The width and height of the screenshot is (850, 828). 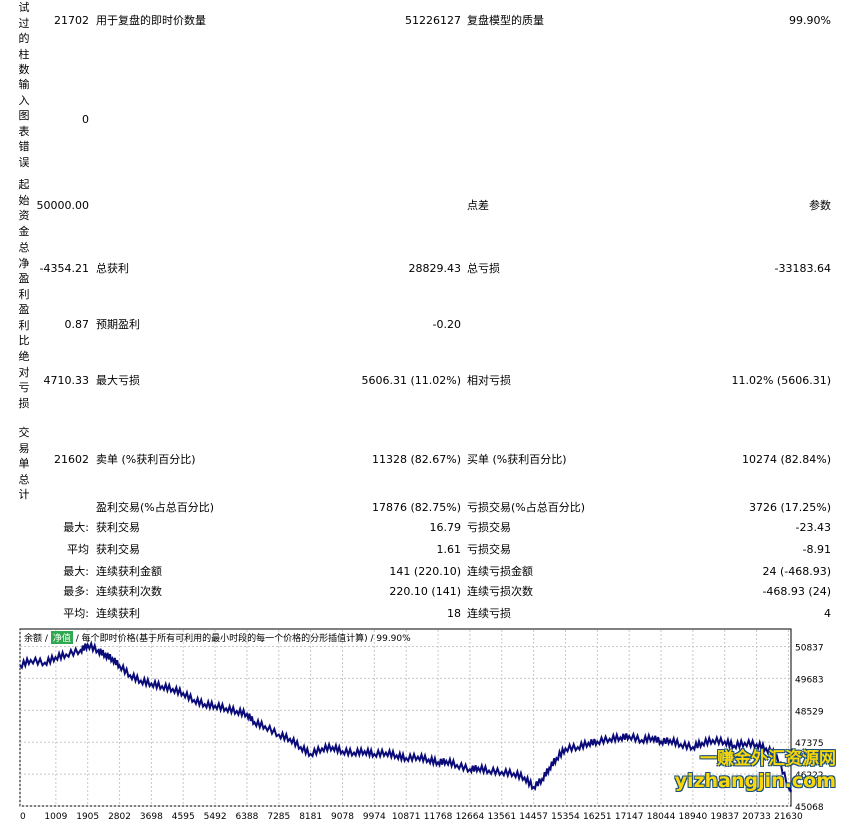 What do you see at coordinates (489, 527) in the screenshot?
I see `largest-loss-trade-label: 亏损交易` at bounding box center [489, 527].